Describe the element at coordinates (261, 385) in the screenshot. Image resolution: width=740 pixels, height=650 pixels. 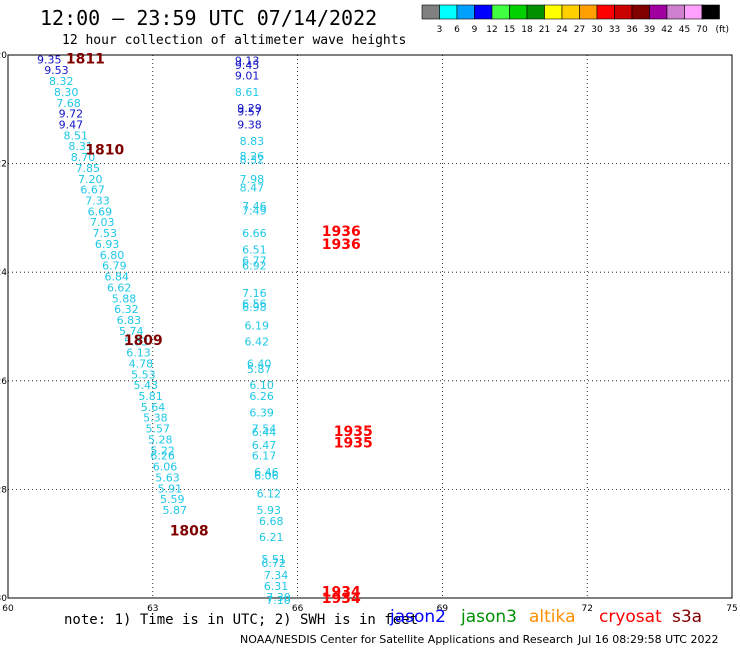
I see `wave-height-value: 6.10` at that location.